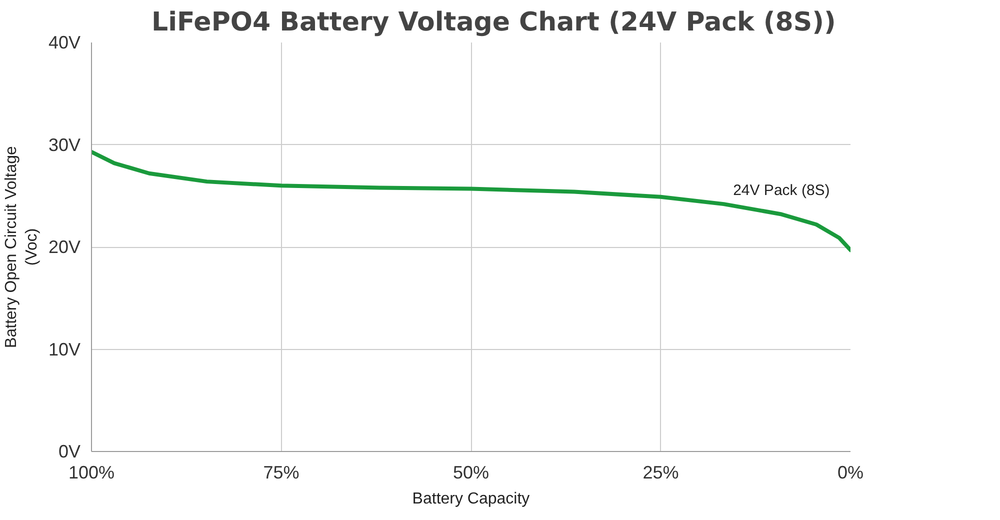 This screenshot has width=1000, height=520. I want to click on x-tick-label: 75%, so click(281, 472).